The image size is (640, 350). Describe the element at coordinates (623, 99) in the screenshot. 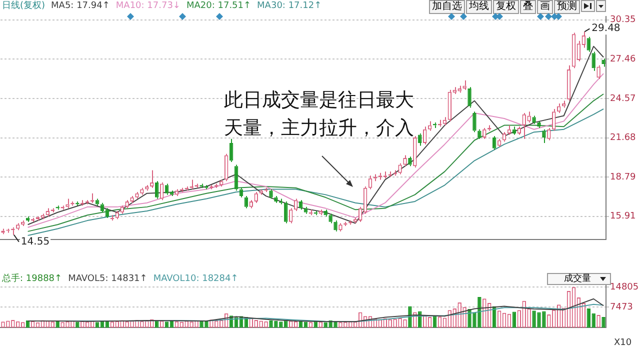

I see `y-tick-label: 24.57` at that location.